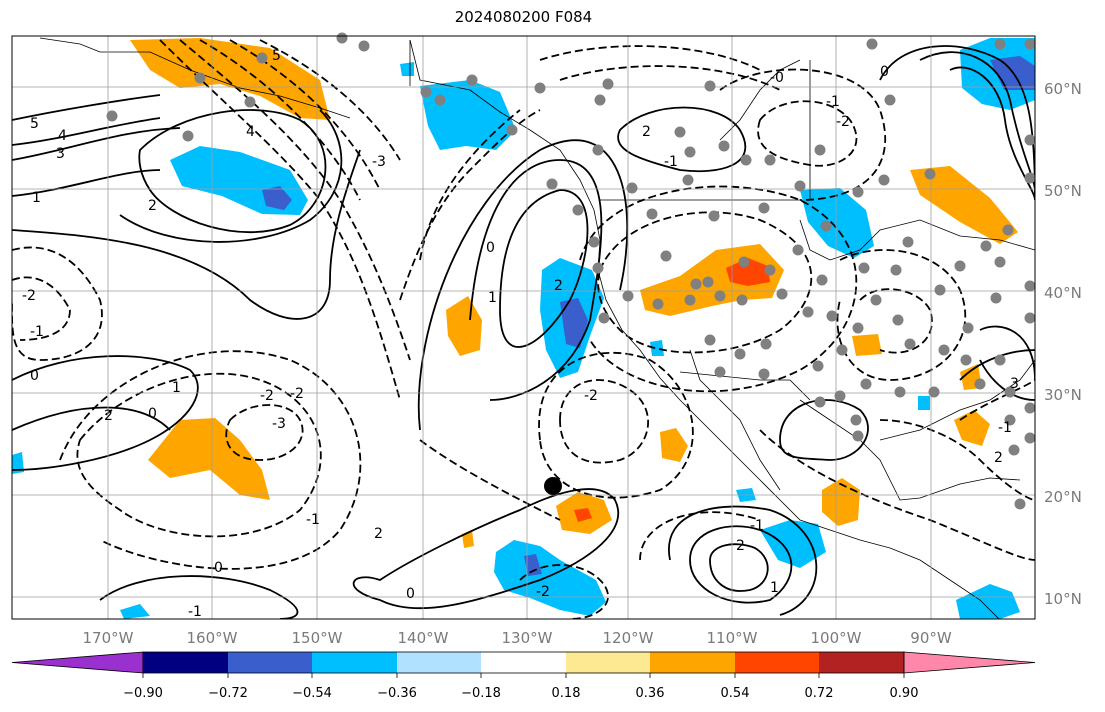 This screenshot has width=1105, height=712. What do you see at coordinates (904, 693) in the screenshot?
I see `colorbar-tick-label: 0.90` at bounding box center [904, 693].